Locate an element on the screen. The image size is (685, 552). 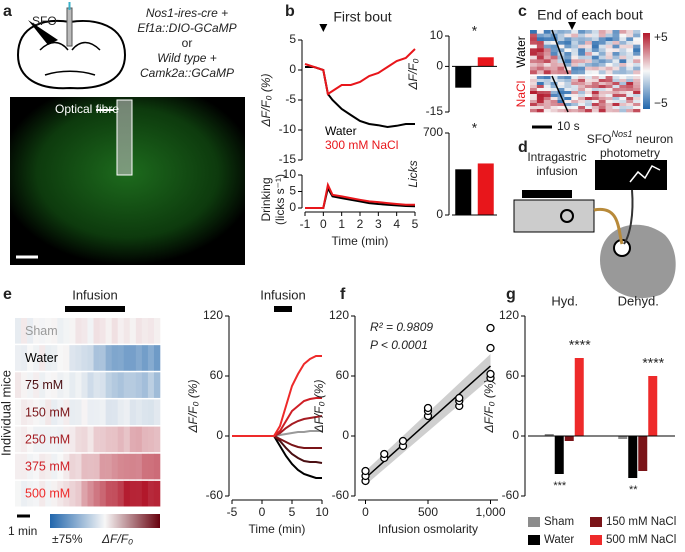
bout-marker is located at coordinates (323, 28).